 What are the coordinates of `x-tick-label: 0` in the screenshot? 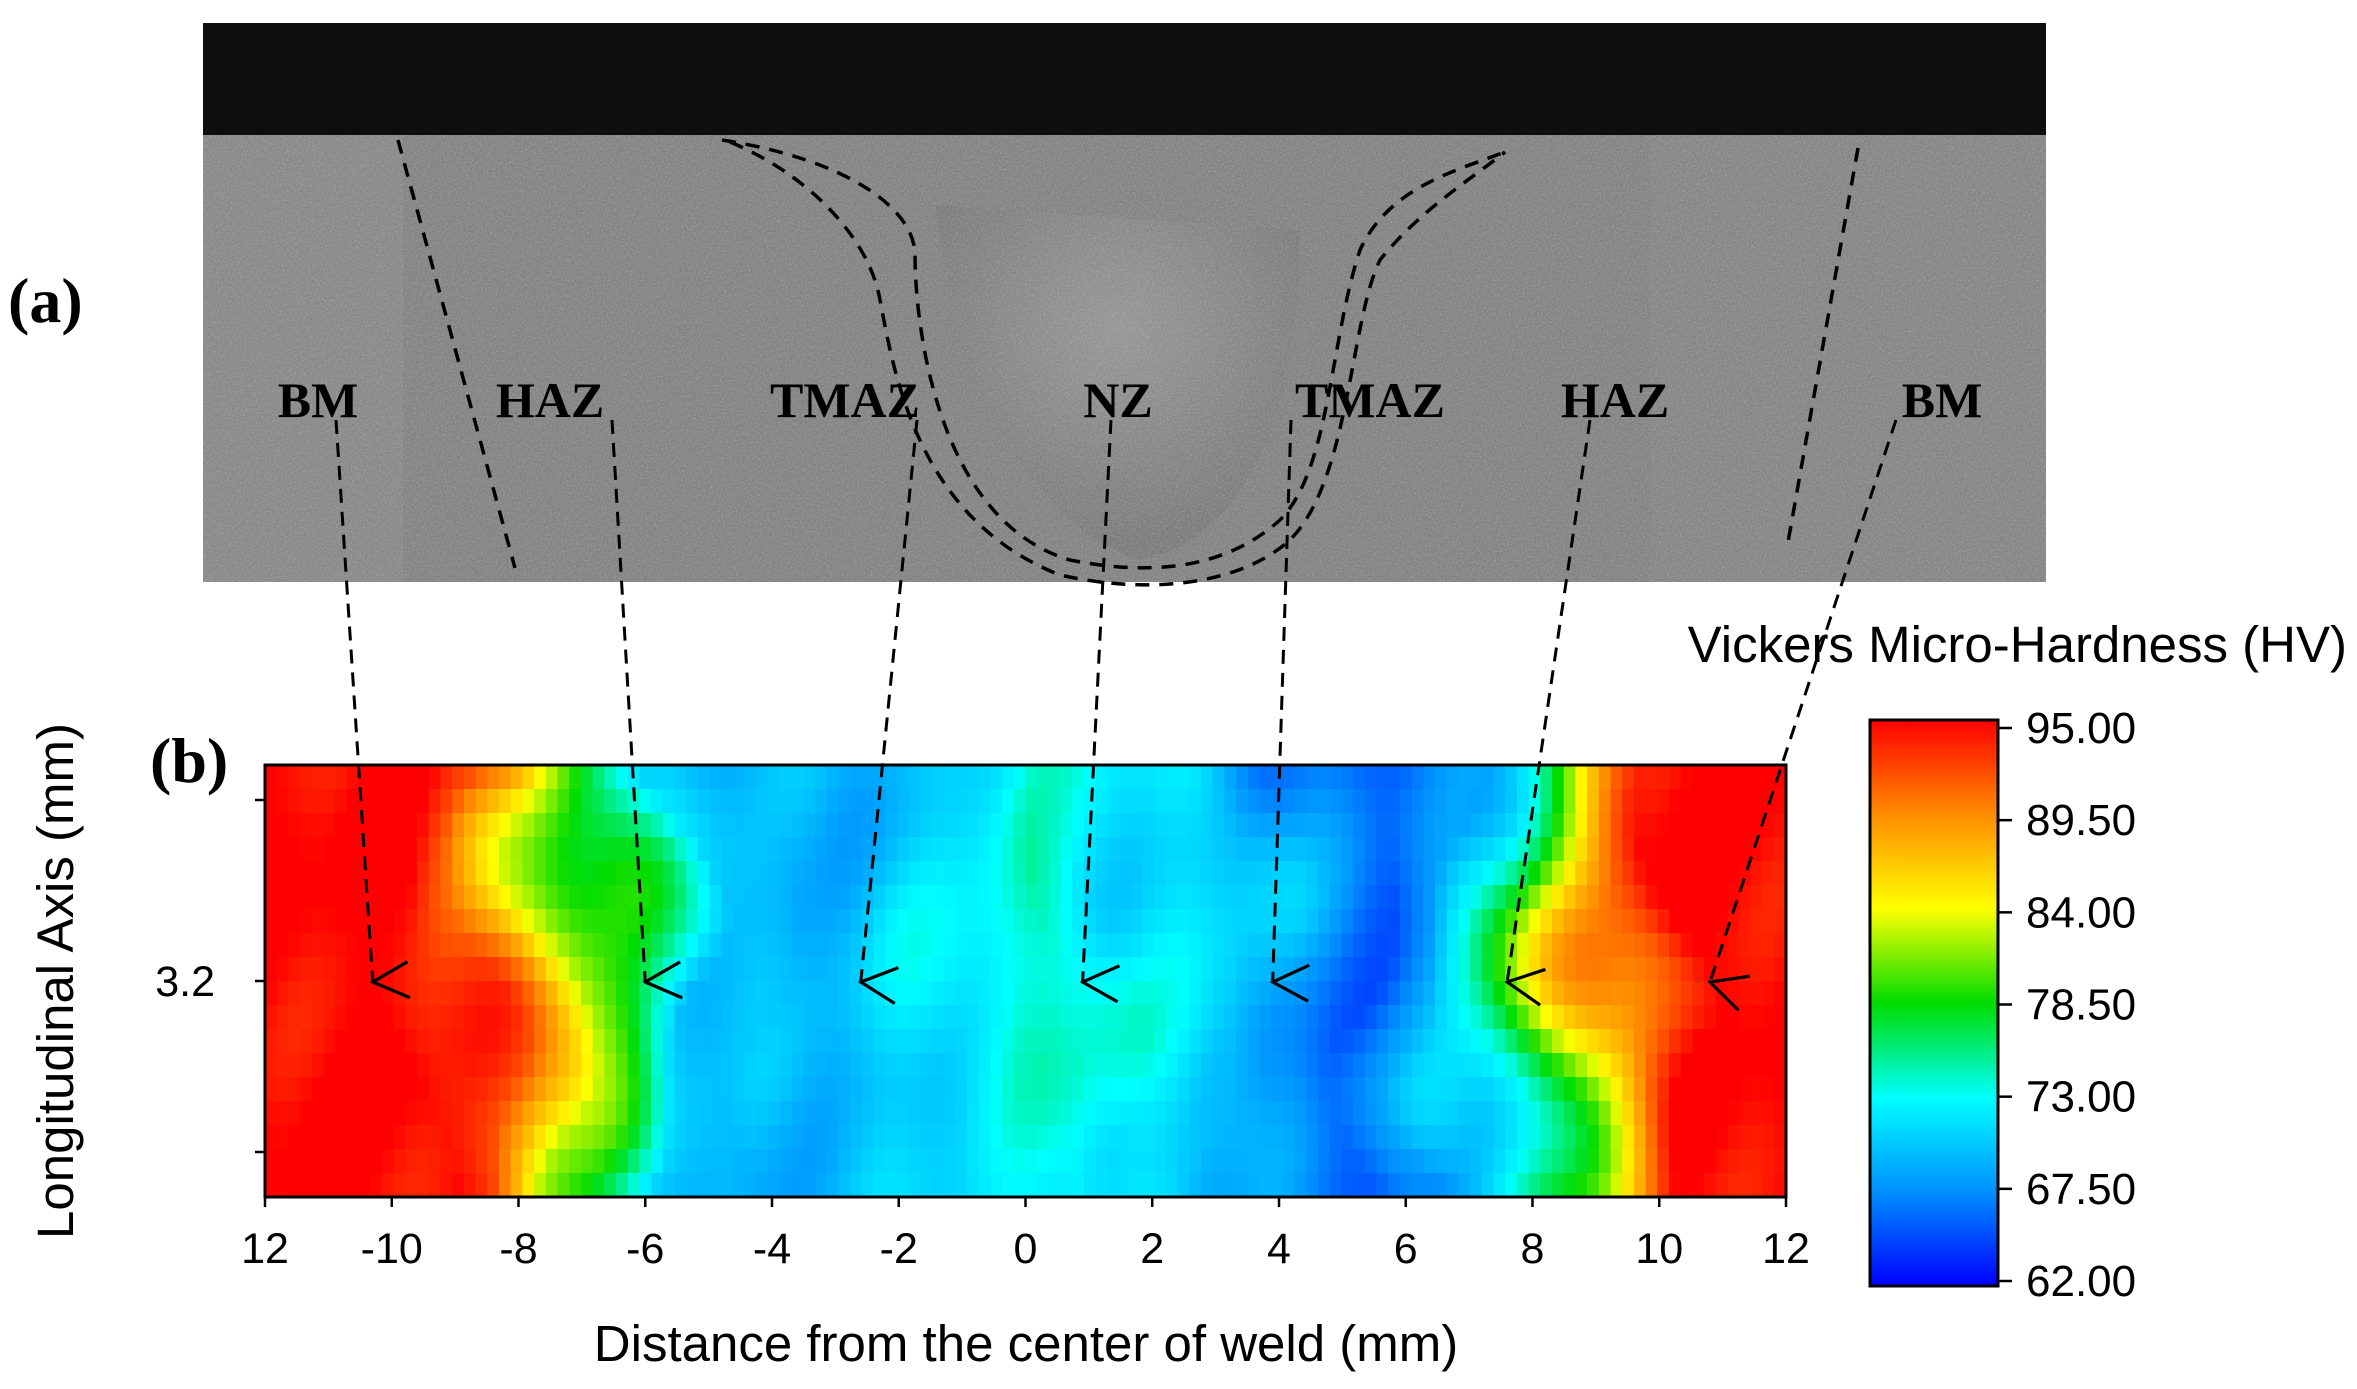 It's located at (1026, 1249).